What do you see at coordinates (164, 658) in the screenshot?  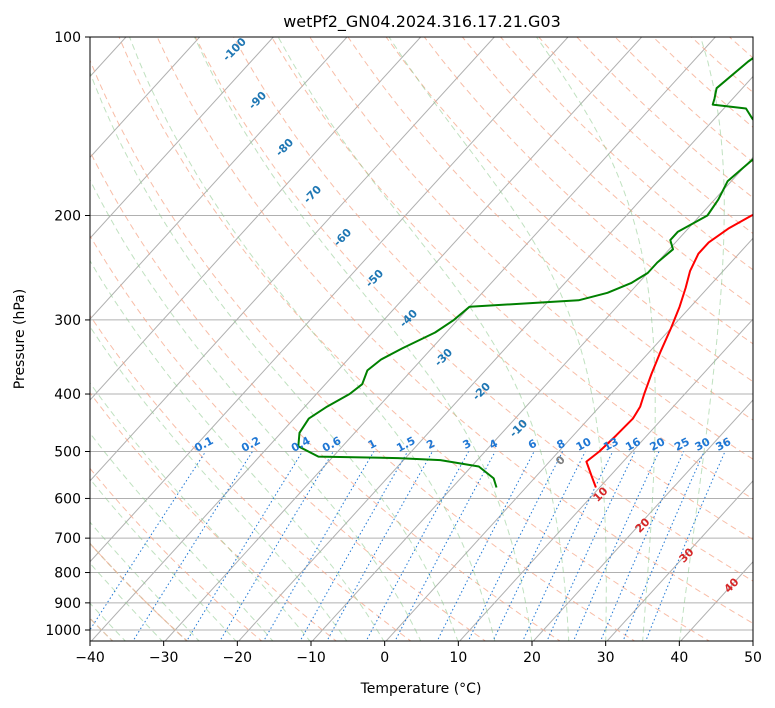 I see `x-tick-label: −30` at bounding box center [164, 658].